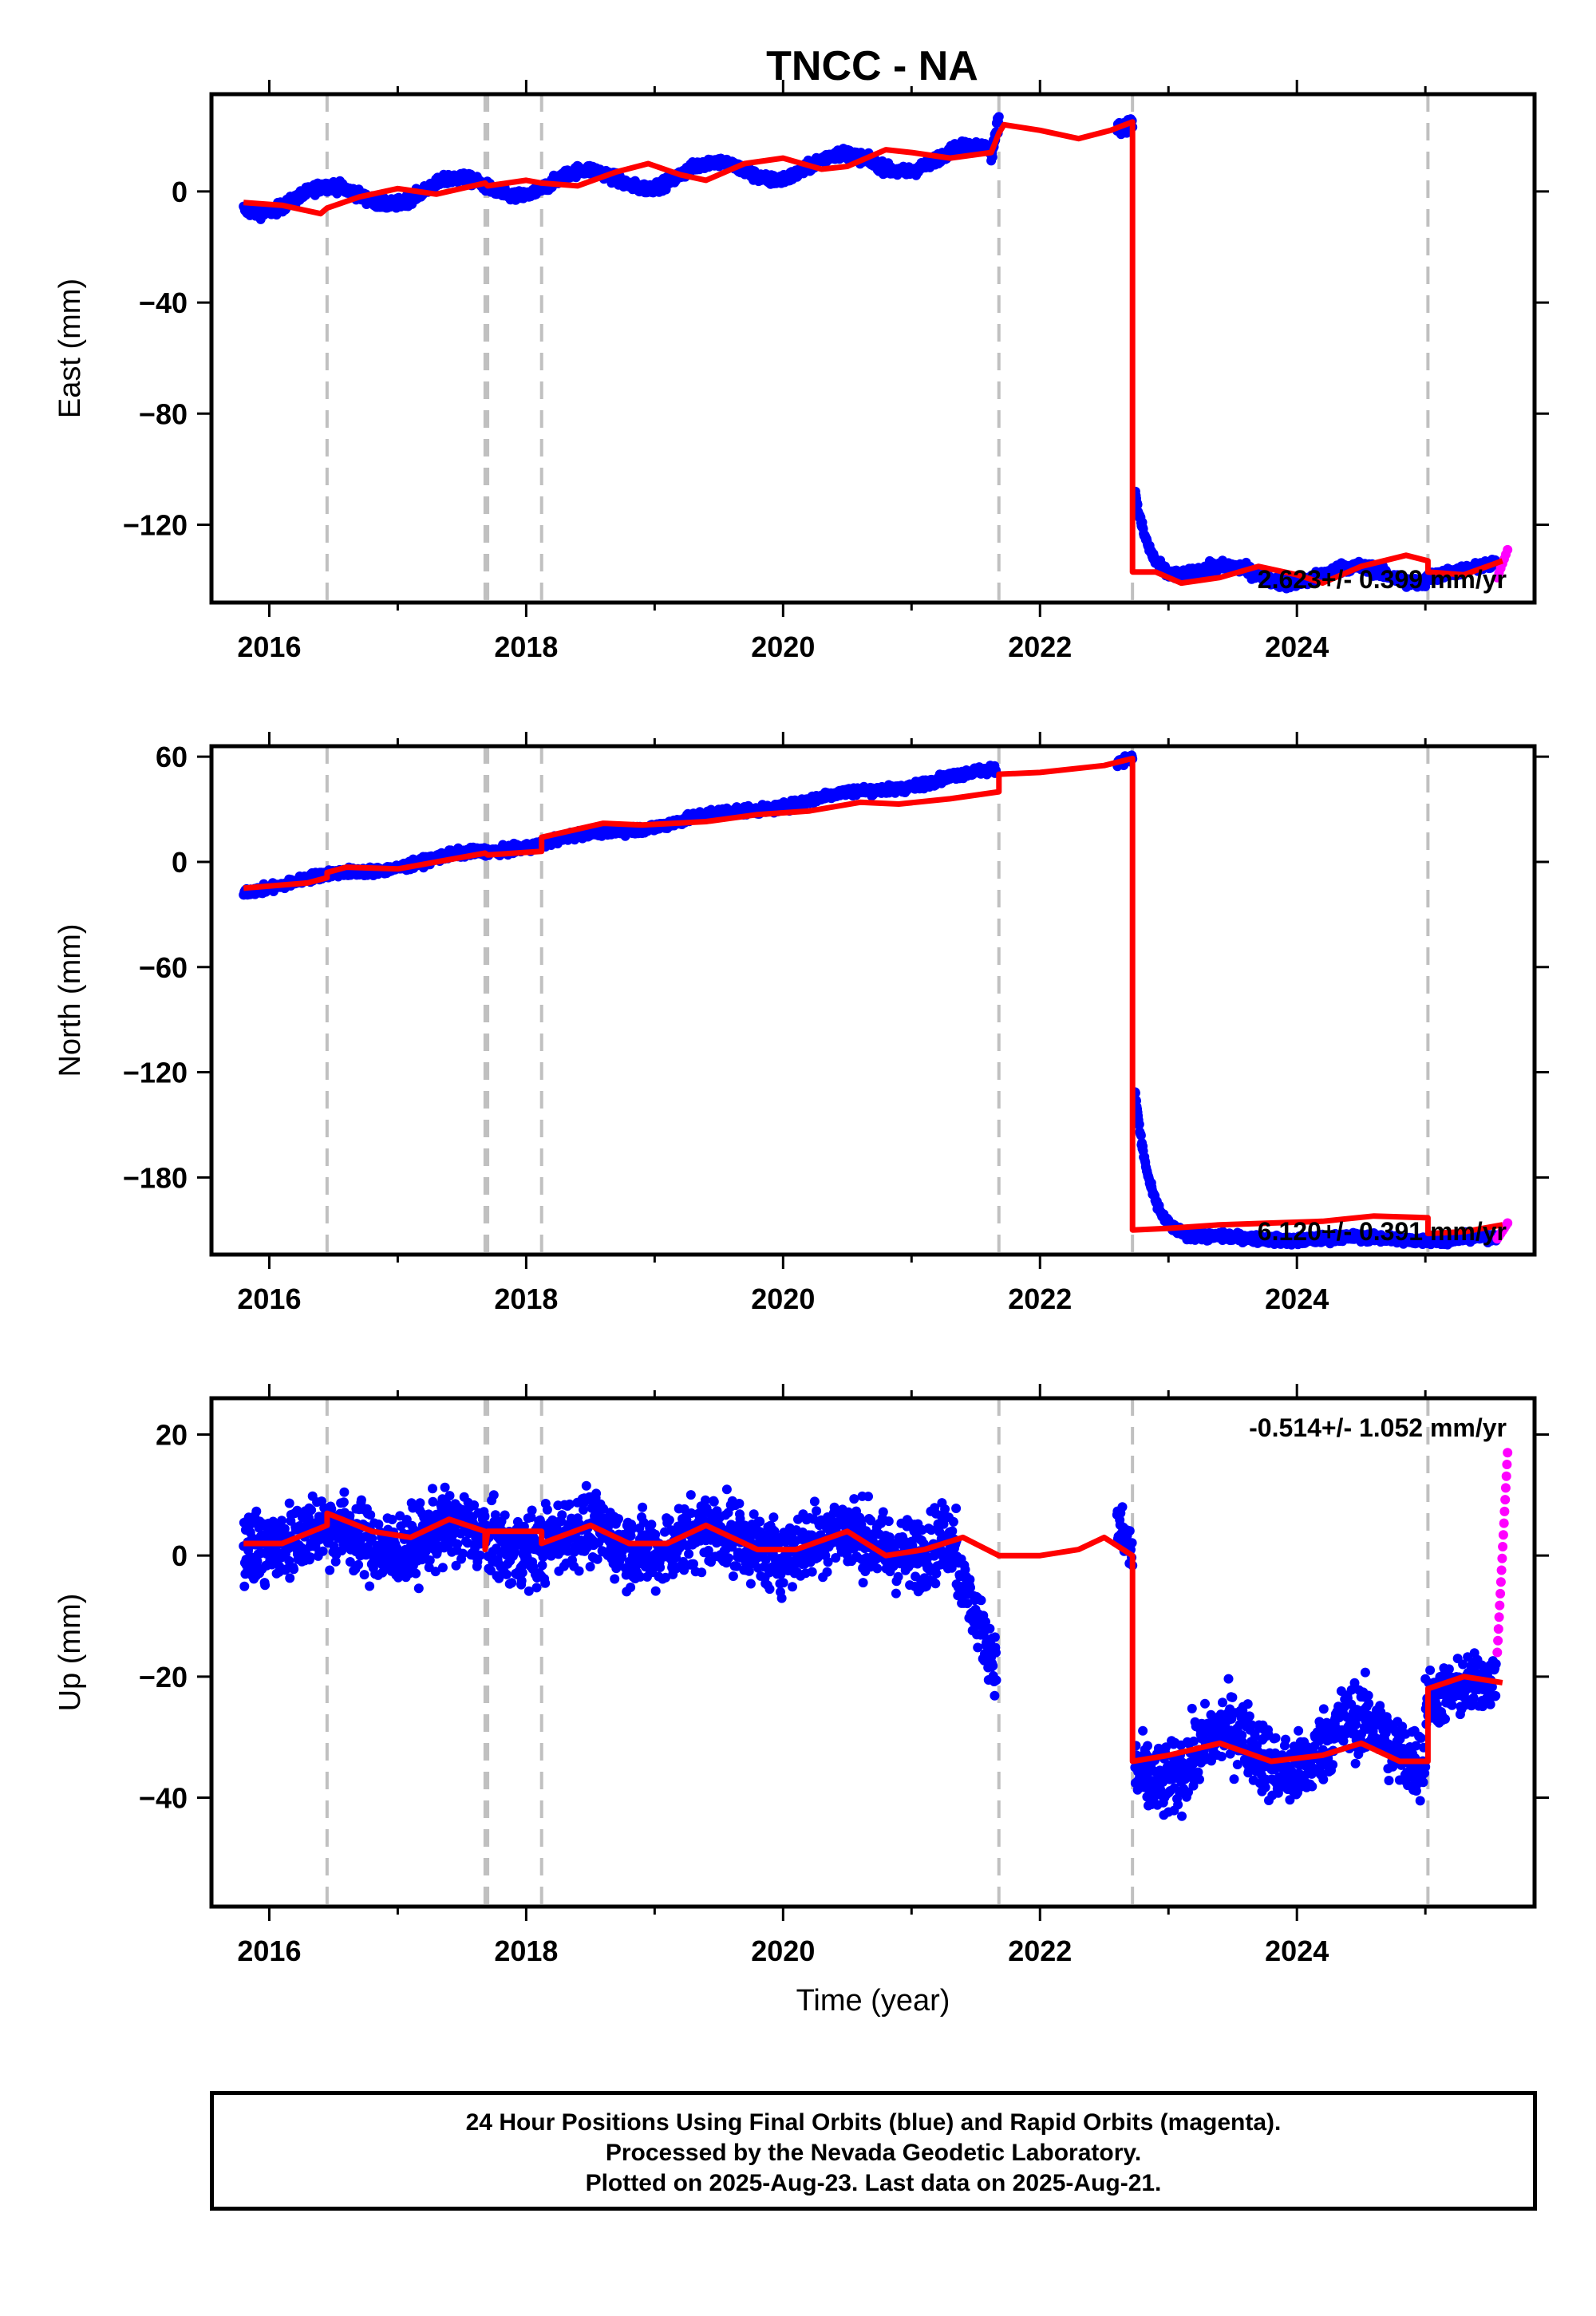 This screenshot has height=2316, width=1596. I want to click on rapid-point, so click(1508, 549).